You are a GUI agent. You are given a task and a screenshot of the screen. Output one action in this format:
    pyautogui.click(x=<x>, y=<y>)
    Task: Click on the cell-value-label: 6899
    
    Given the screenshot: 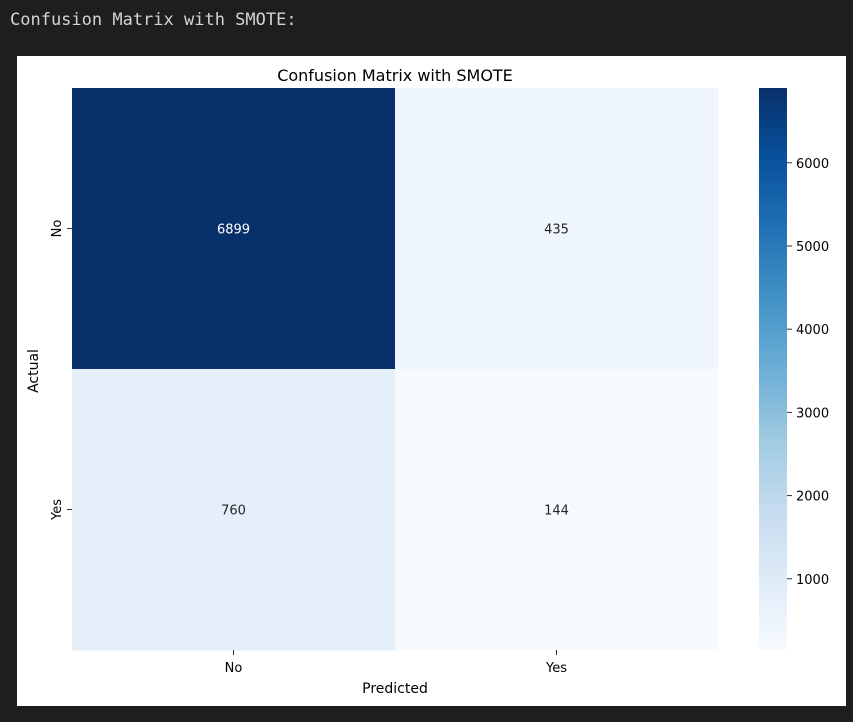 What is the action you would take?
    pyautogui.click(x=233, y=230)
    